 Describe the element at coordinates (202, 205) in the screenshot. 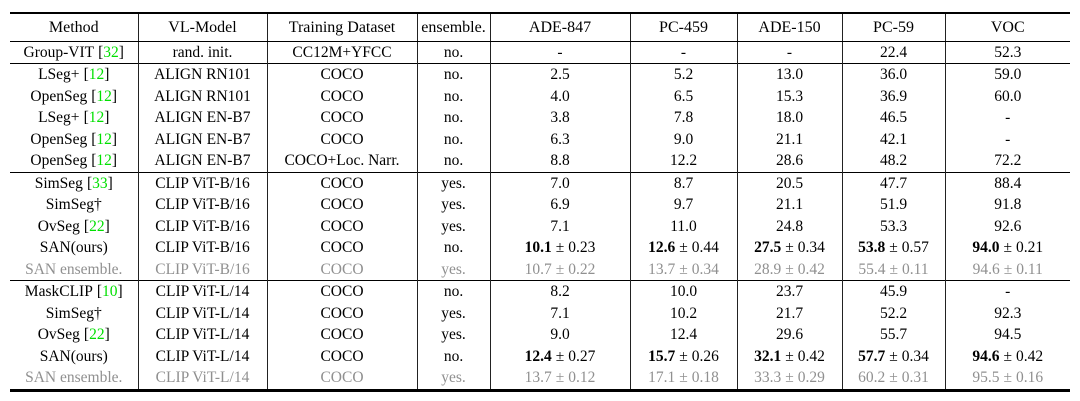

I see `vl-model-cell: CLIP ViT-B/16` at that location.